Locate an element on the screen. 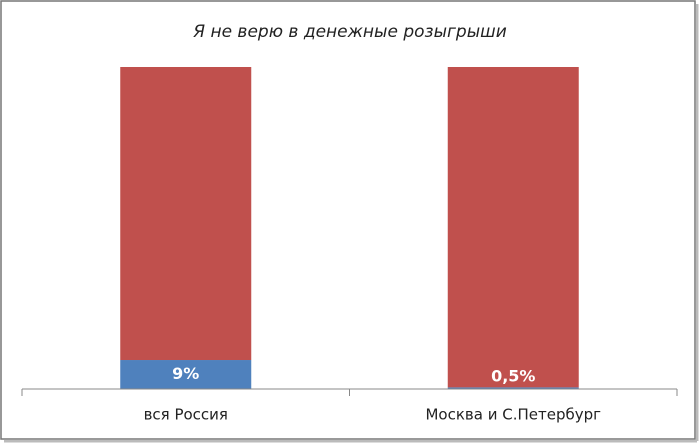 The width and height of the screenshot is (700, 444). x-tick-label: вся Россия is located at coordinates (186, 415).